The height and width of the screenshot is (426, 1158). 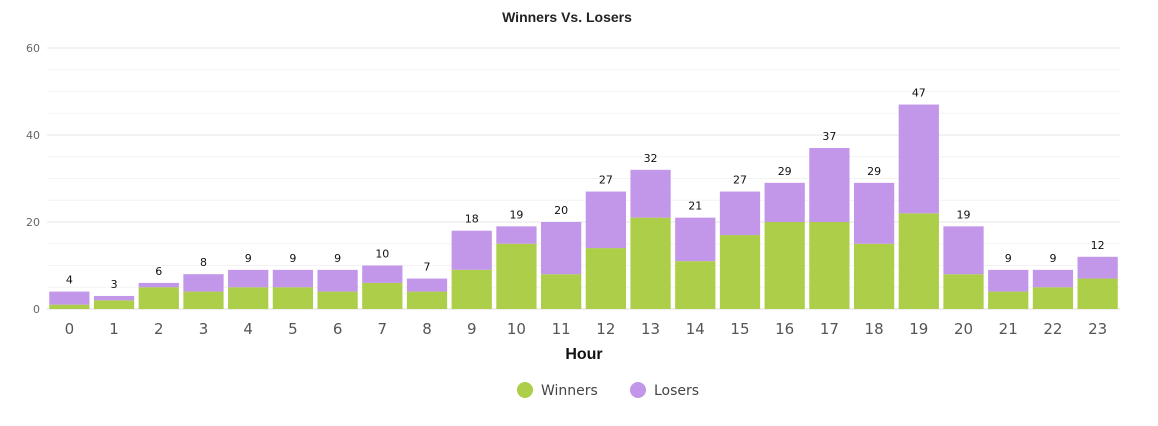 I want to click on y-tick-label: 40, so click(x=33, y=135).